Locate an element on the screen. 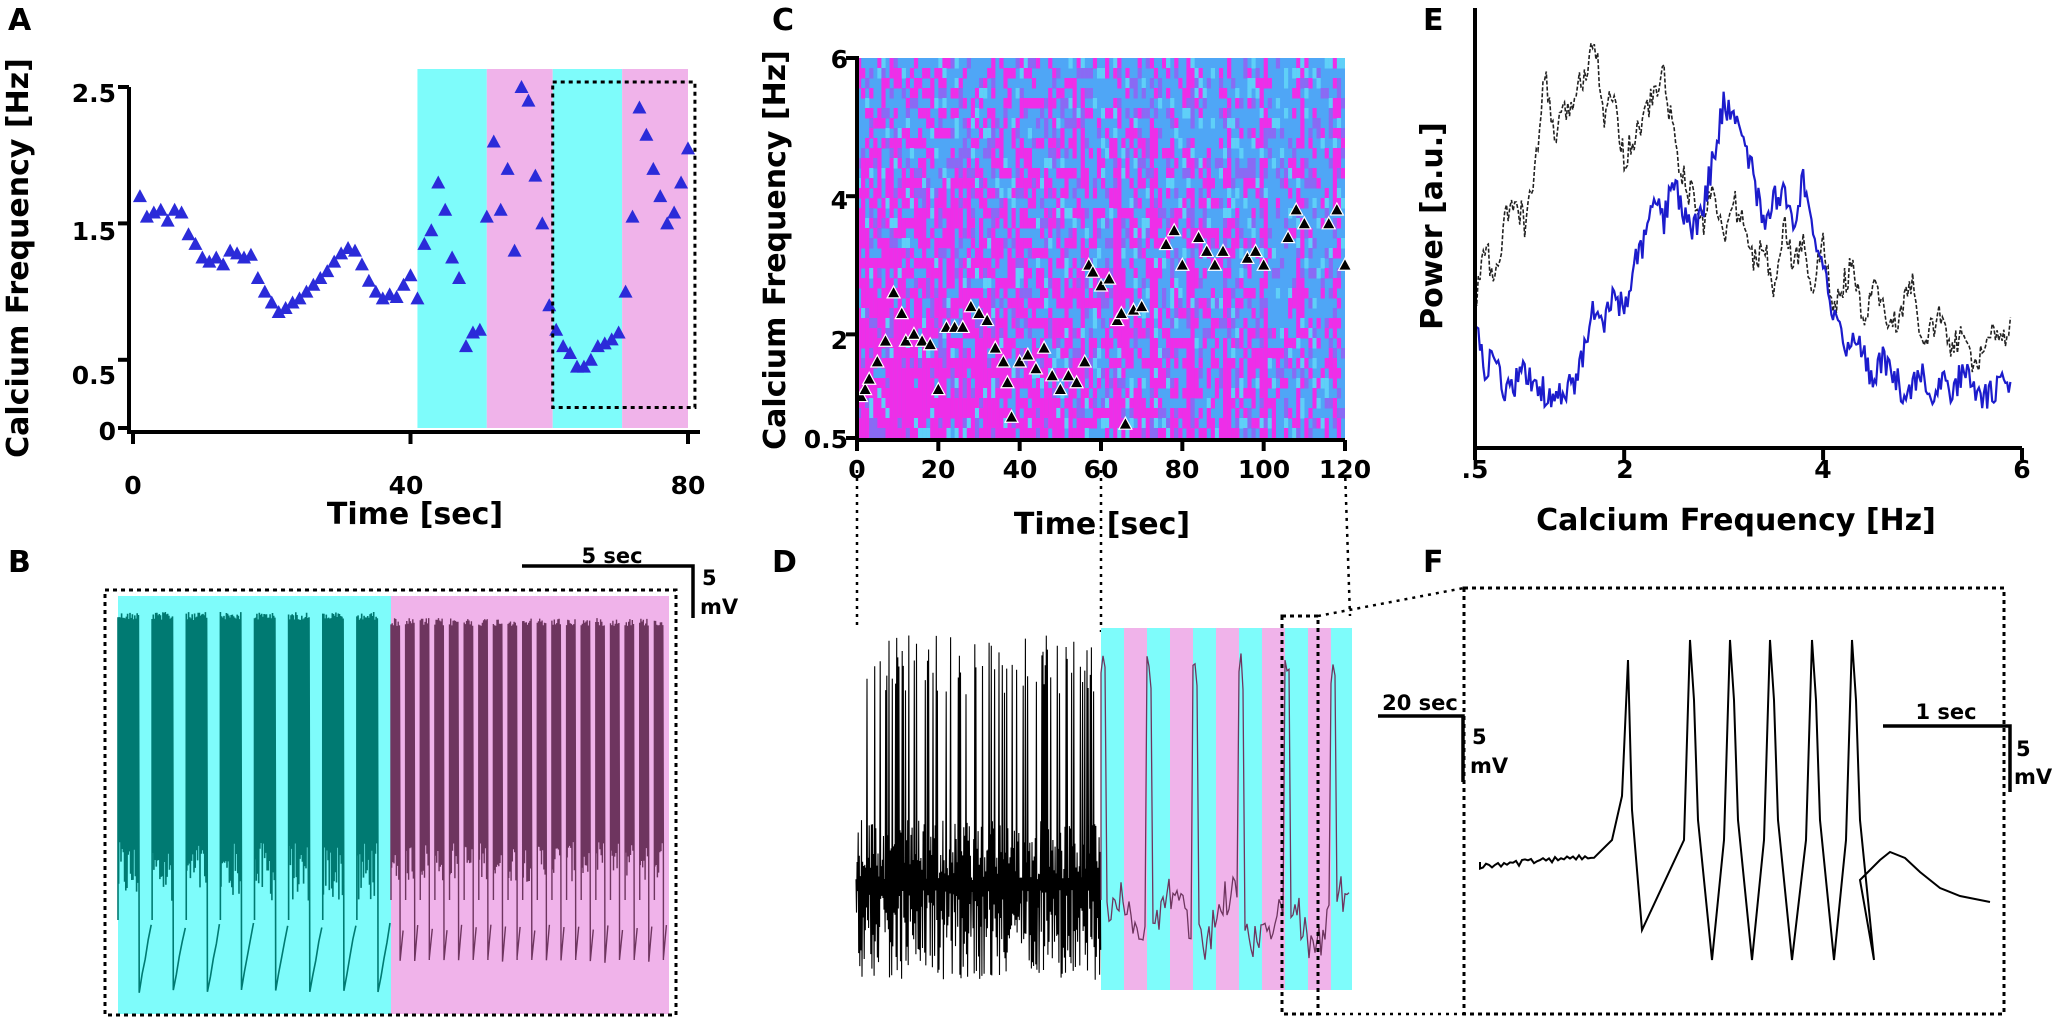 This screenshot has height=1018, width=2055. panel-b-purple-trace is located at coordinates (529, 790).